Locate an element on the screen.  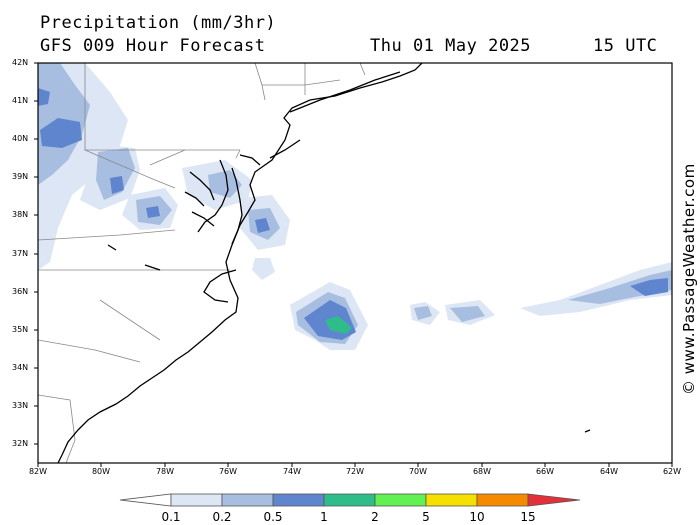
colorbar-label: 0.2 is located at coordinates (222, 517).